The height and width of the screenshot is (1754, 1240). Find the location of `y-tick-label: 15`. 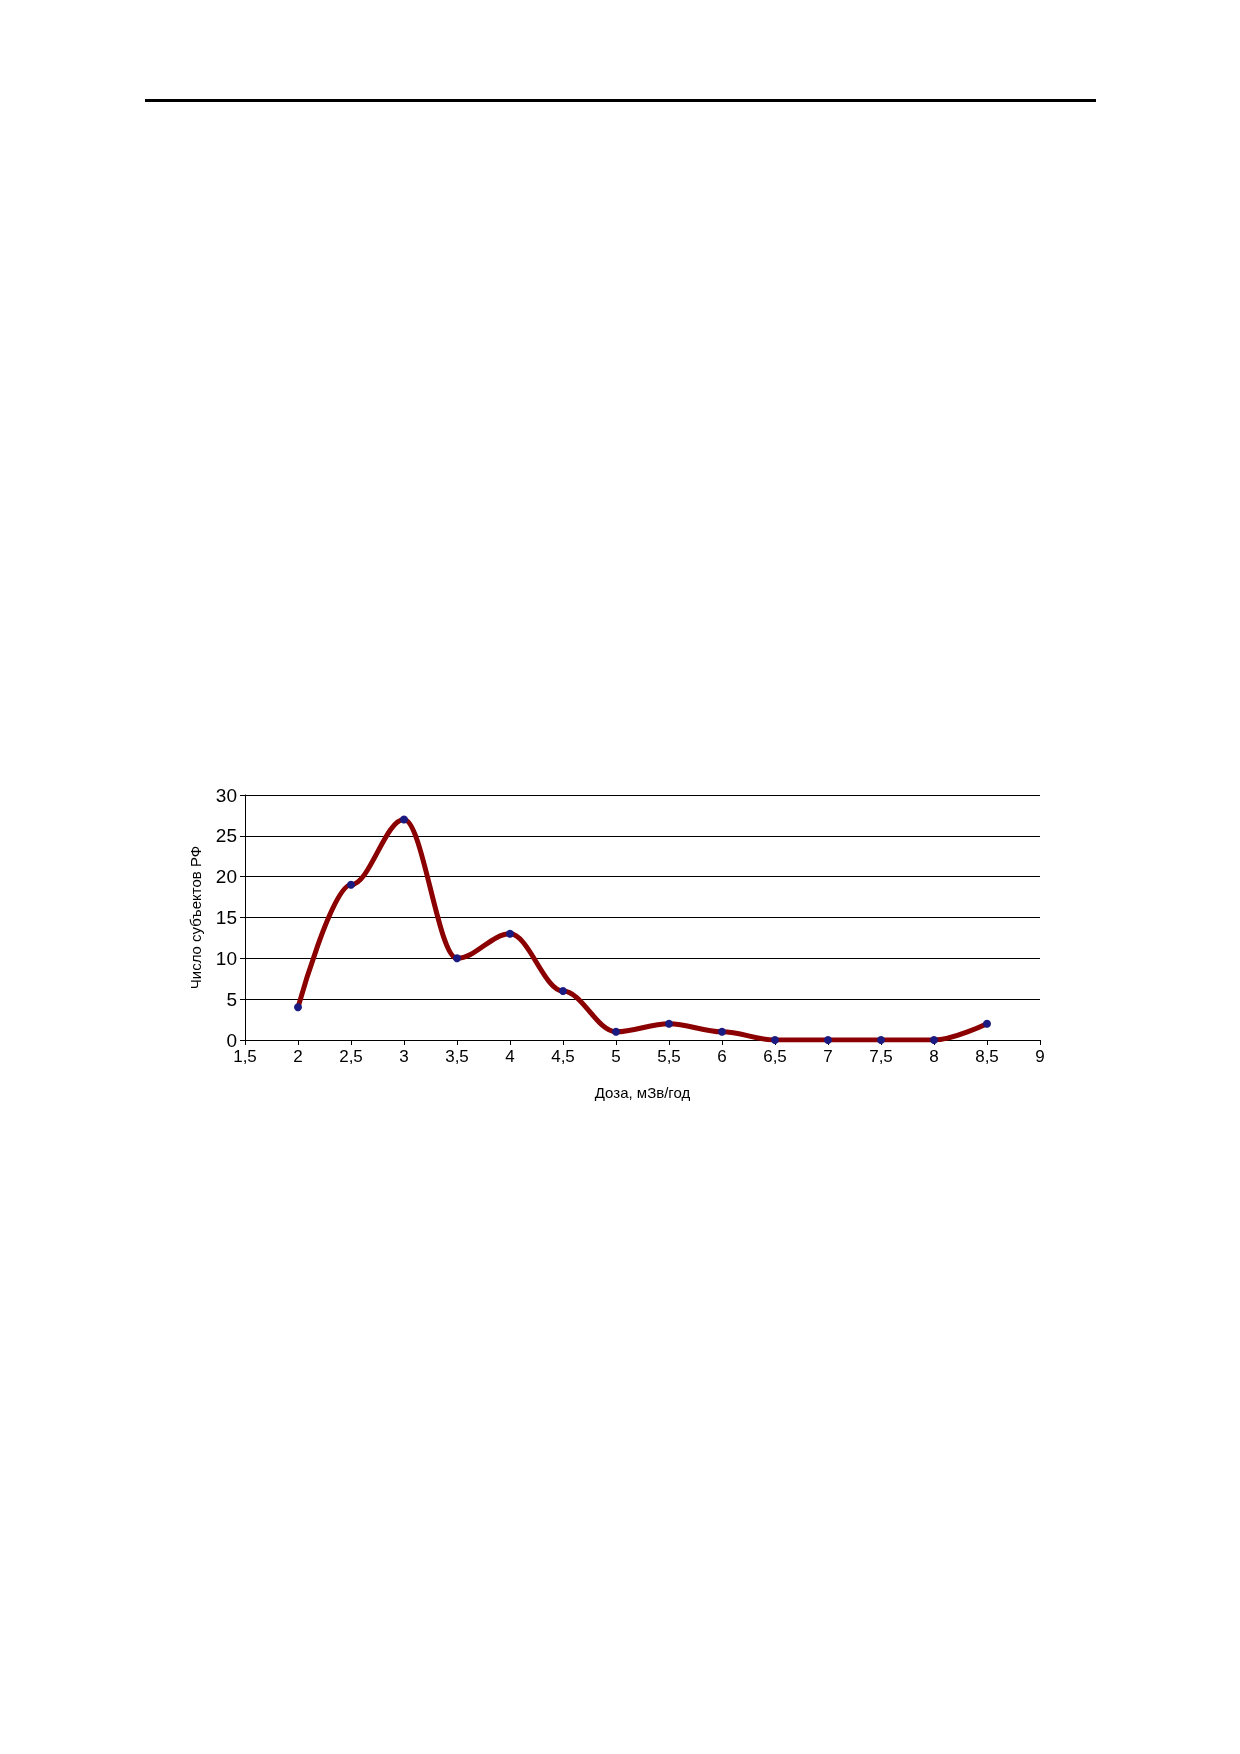

y-tick-label: 15 is located at coordinates (226, 917).